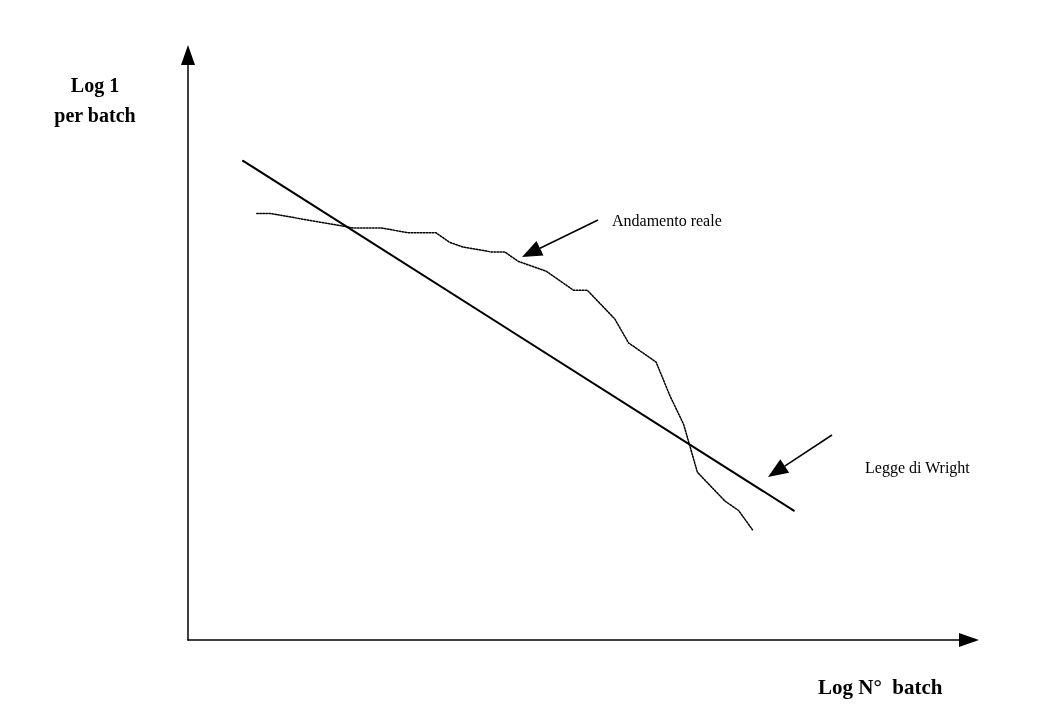  I want to click on y-axis-title: Log 1 per batch, so click(95, 100).